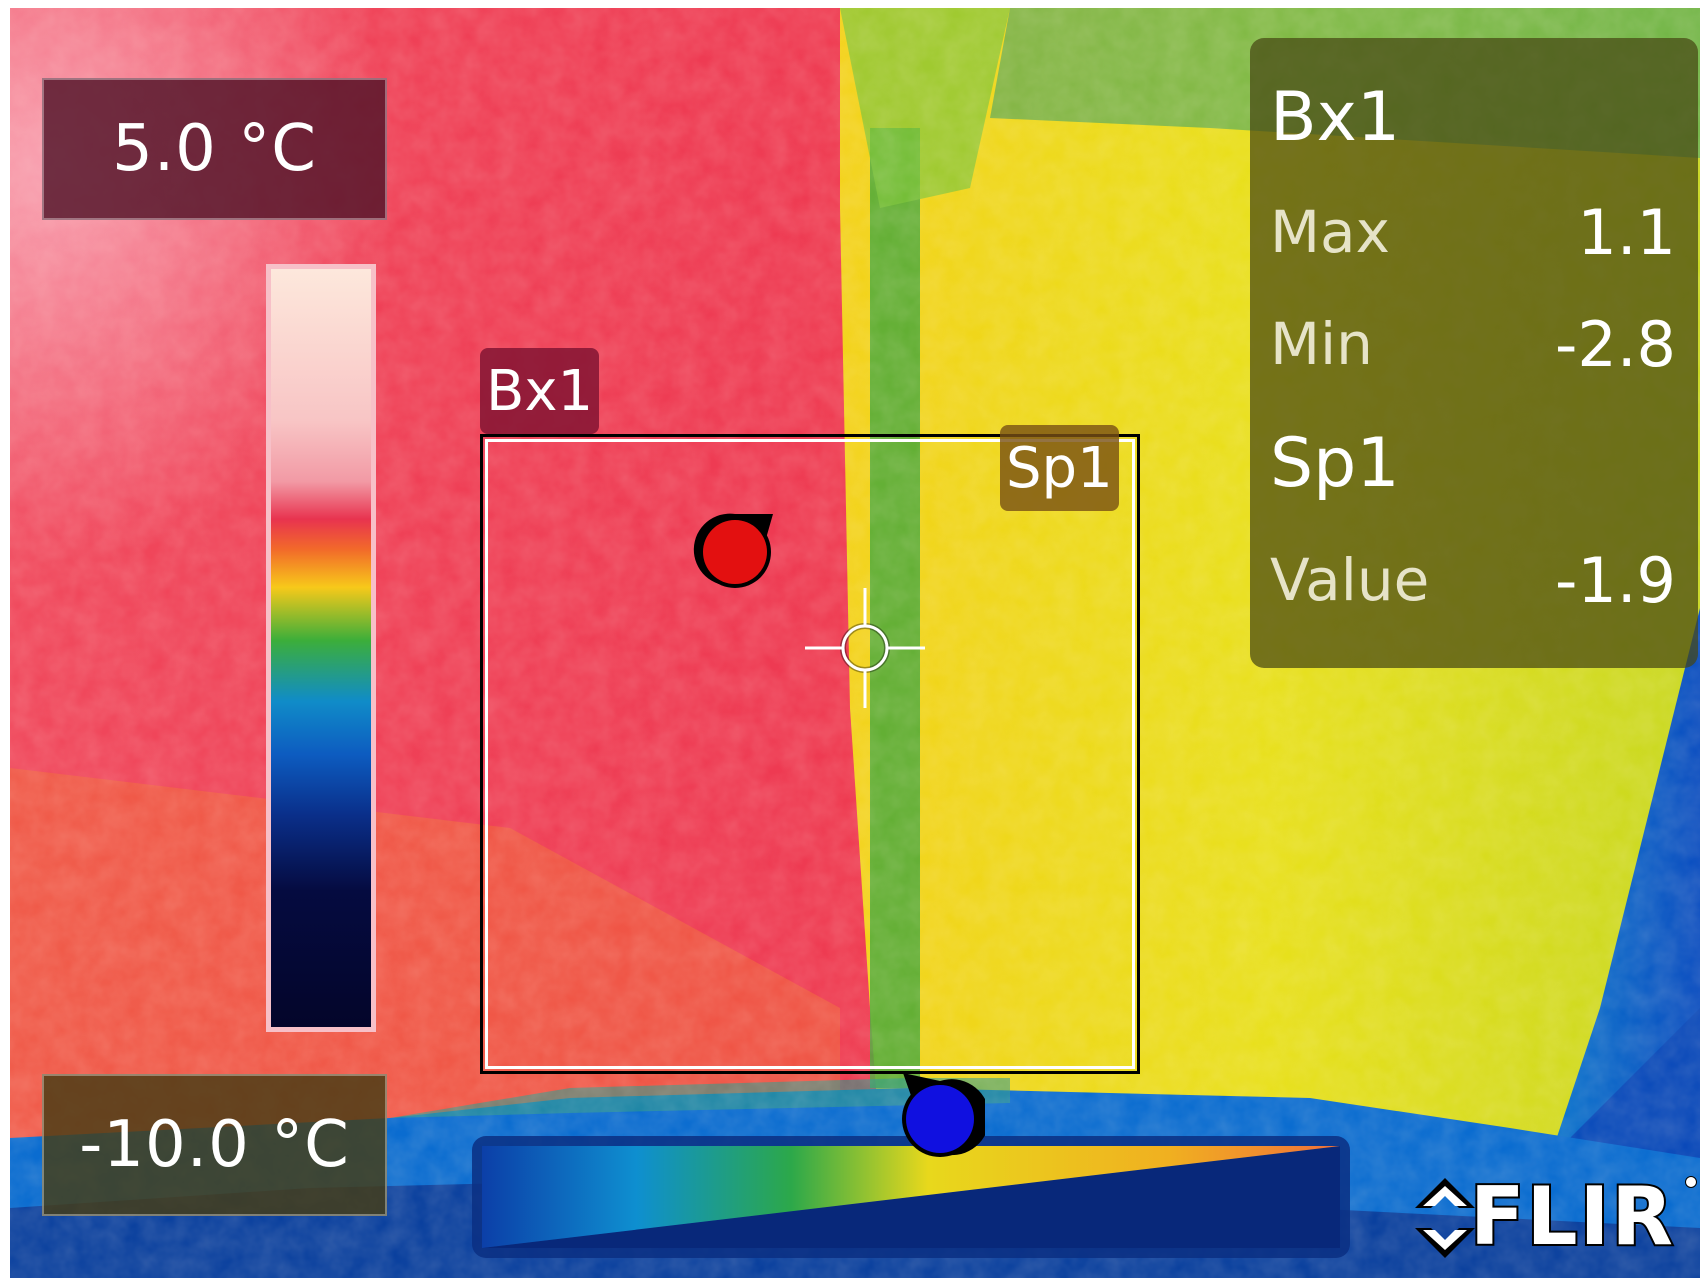 The height and width of the screenshot is (1281, 1708). Describe the element at coordinates (1571, 1216) in the screenshot. I see `flir-logo-text: FLIR` at that location.